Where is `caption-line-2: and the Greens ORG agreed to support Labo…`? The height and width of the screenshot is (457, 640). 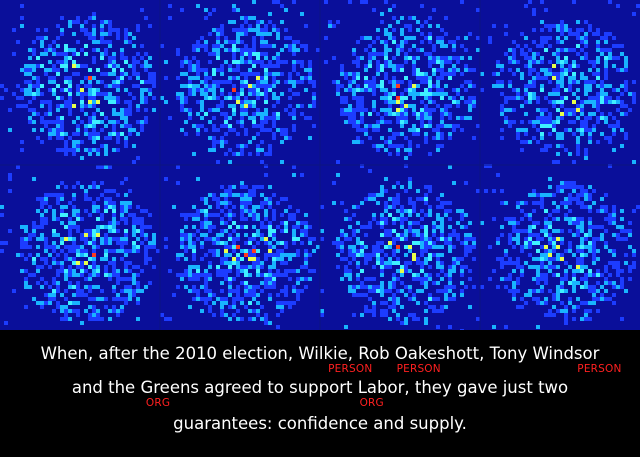
caption-line-2: and the Greens ORG agreed to support Labo… is located at coordinates (320, 393).